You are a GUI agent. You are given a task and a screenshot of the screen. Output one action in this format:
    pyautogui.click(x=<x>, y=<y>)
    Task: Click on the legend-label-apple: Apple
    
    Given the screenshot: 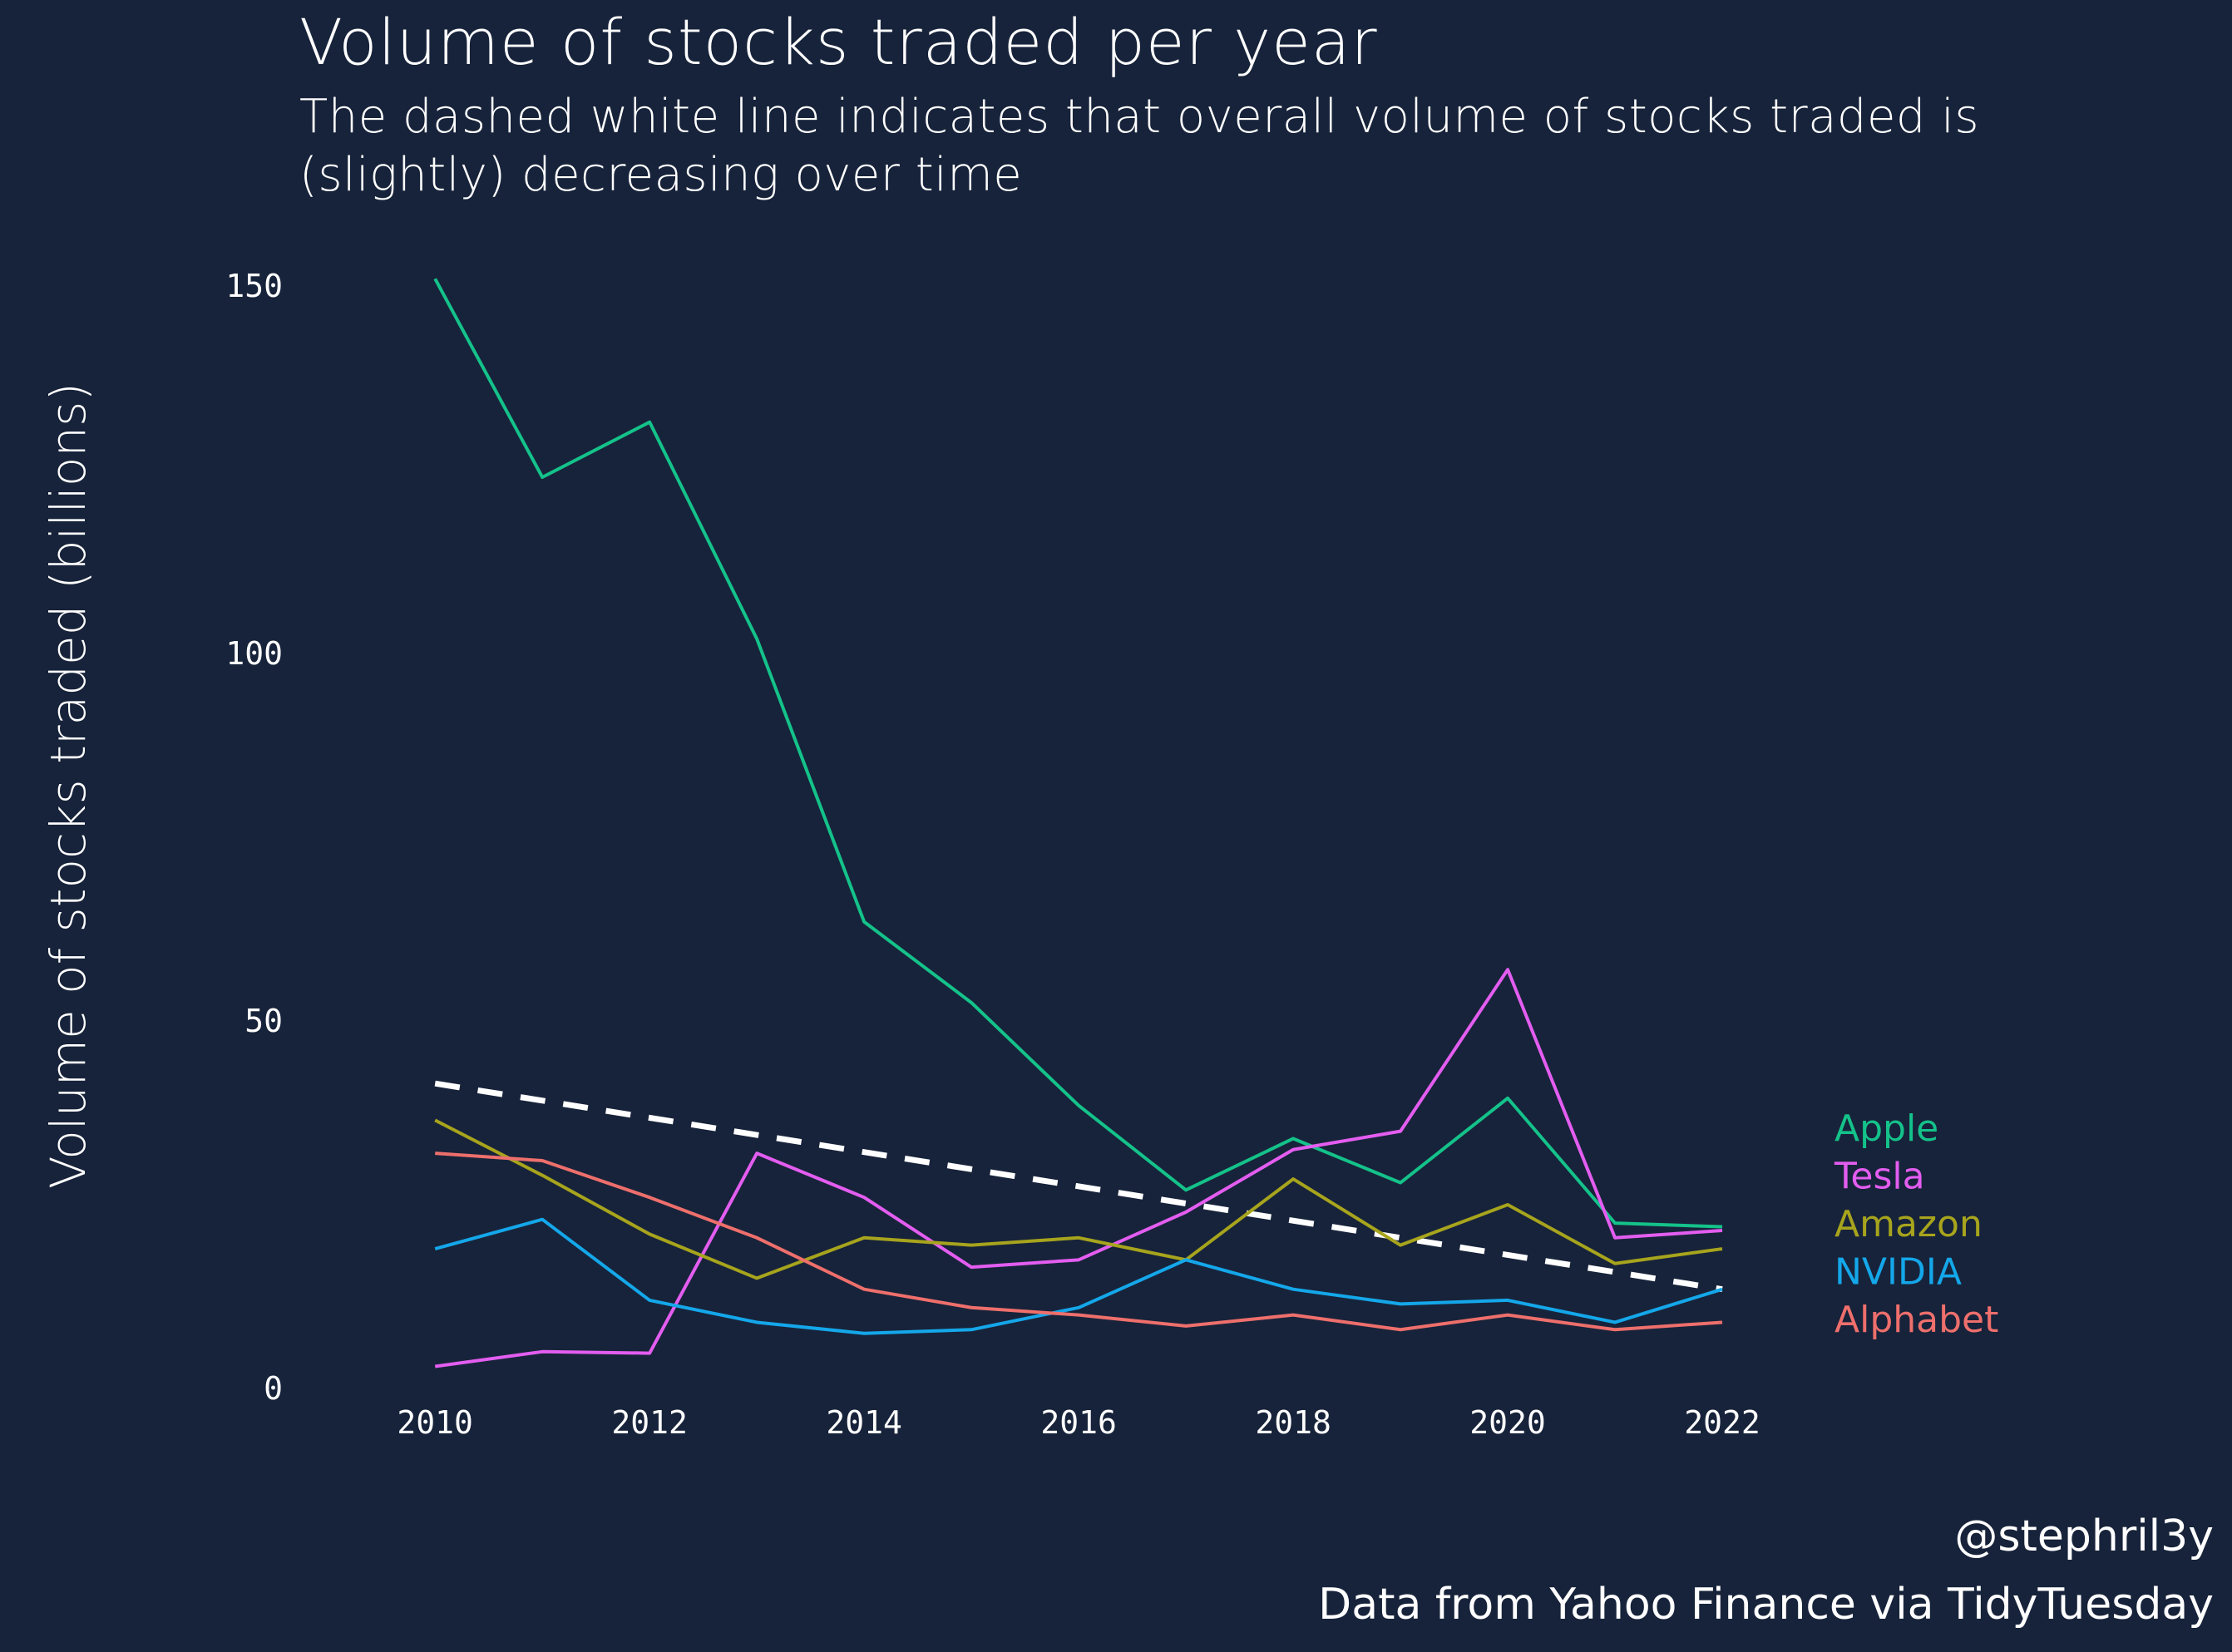 What is the action you would take?
    pyautogui.click(x=1886, y=1129)
    